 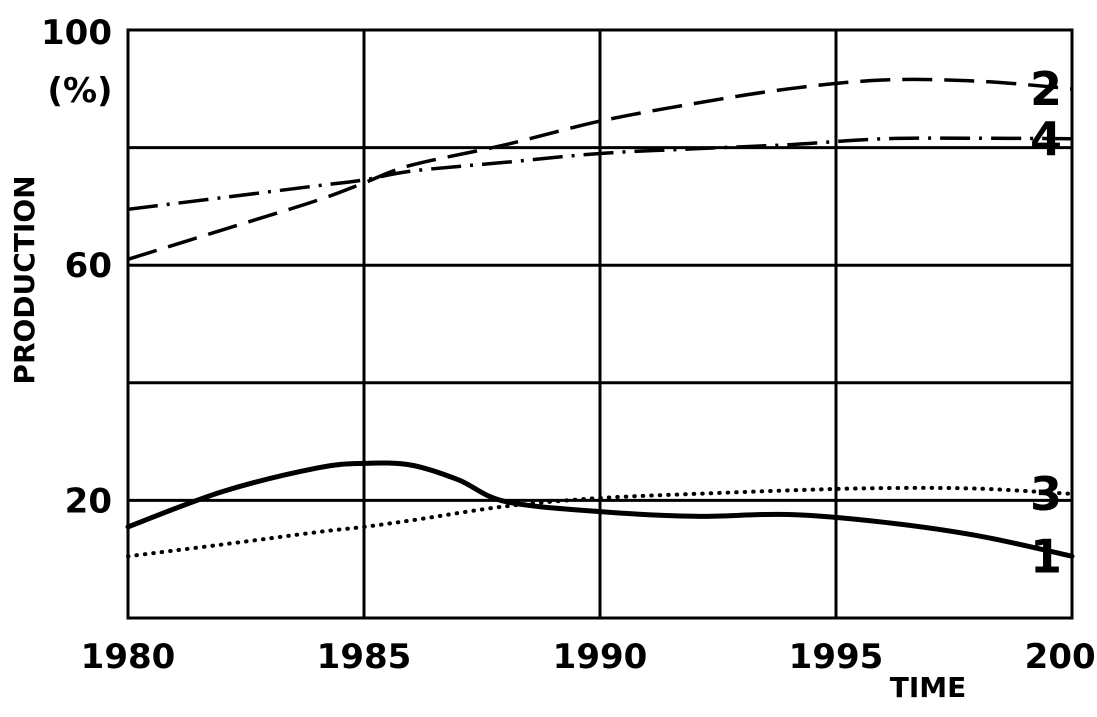 I want to click on series-4-label: 4, so click(x=1046, y=139).